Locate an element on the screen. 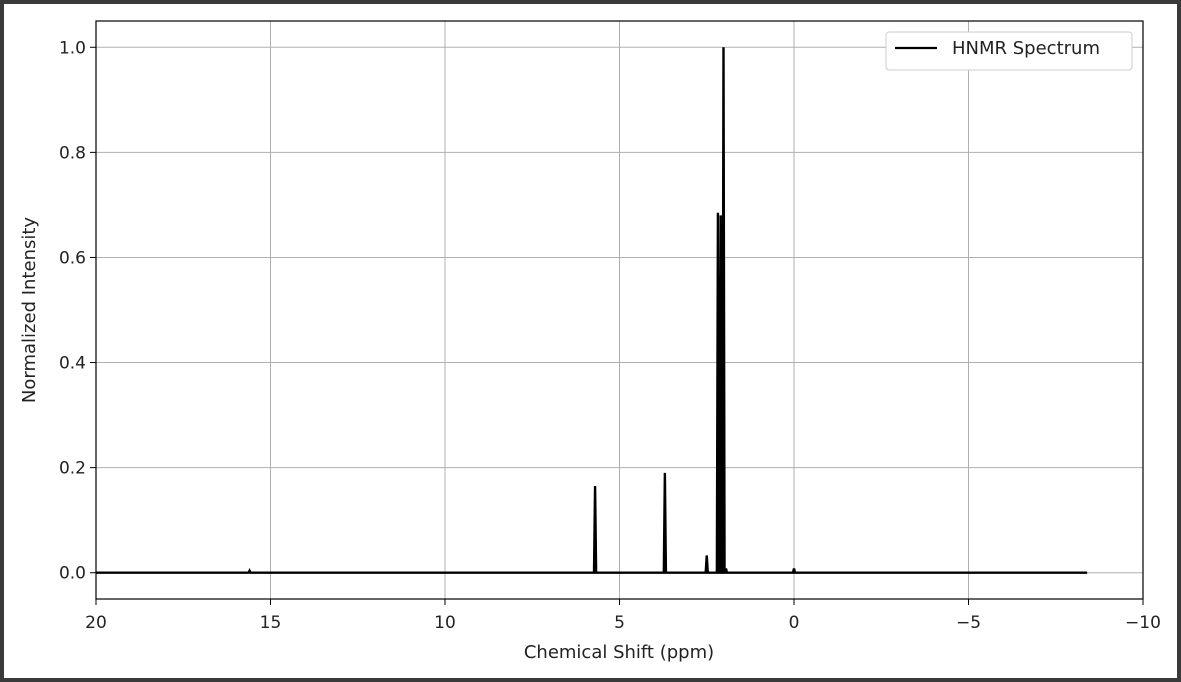  y-tick-label: 0.4 is located at coordinates (72, 364).